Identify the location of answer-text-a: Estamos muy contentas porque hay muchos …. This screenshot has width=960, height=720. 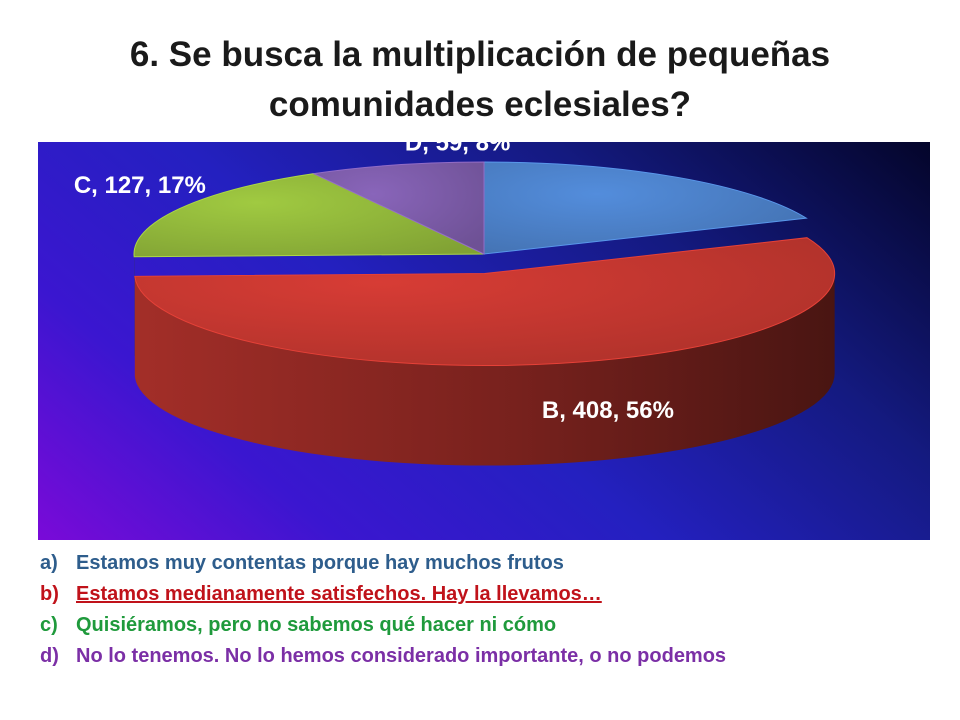
(320, 563).